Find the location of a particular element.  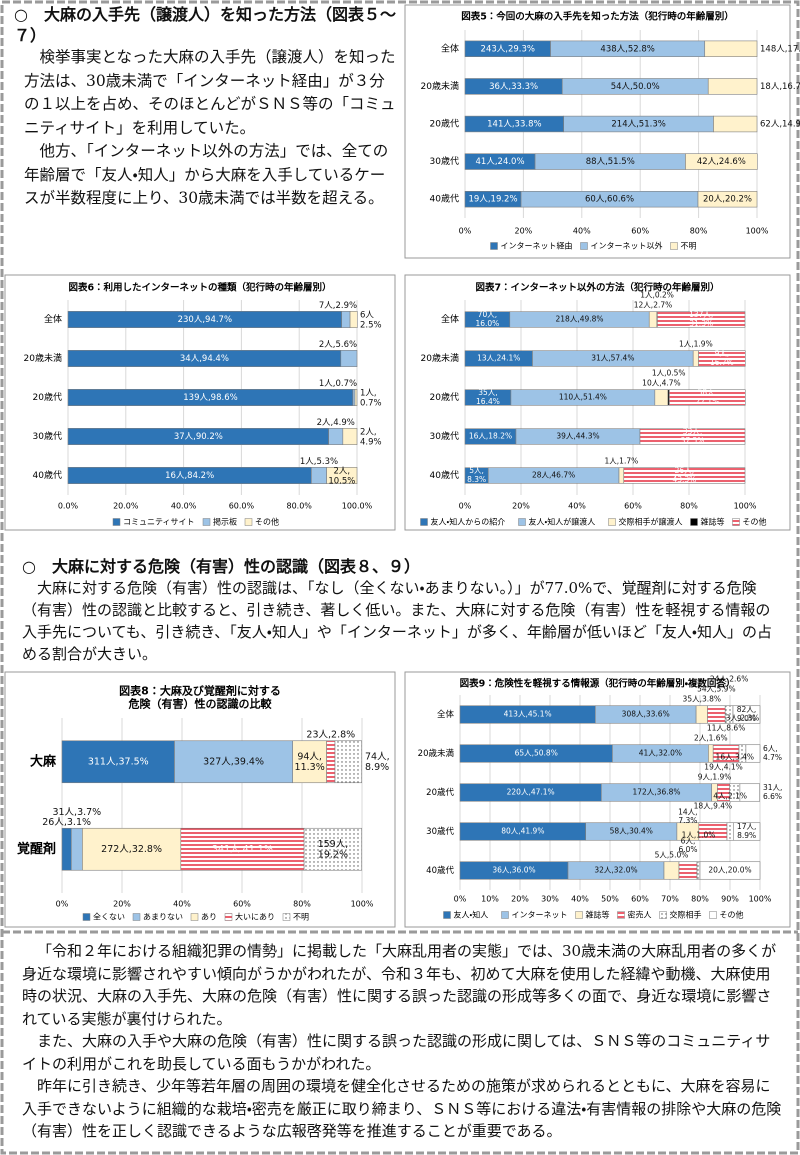

value-label: 2人,4.9% is located at coordinates (336, 423).